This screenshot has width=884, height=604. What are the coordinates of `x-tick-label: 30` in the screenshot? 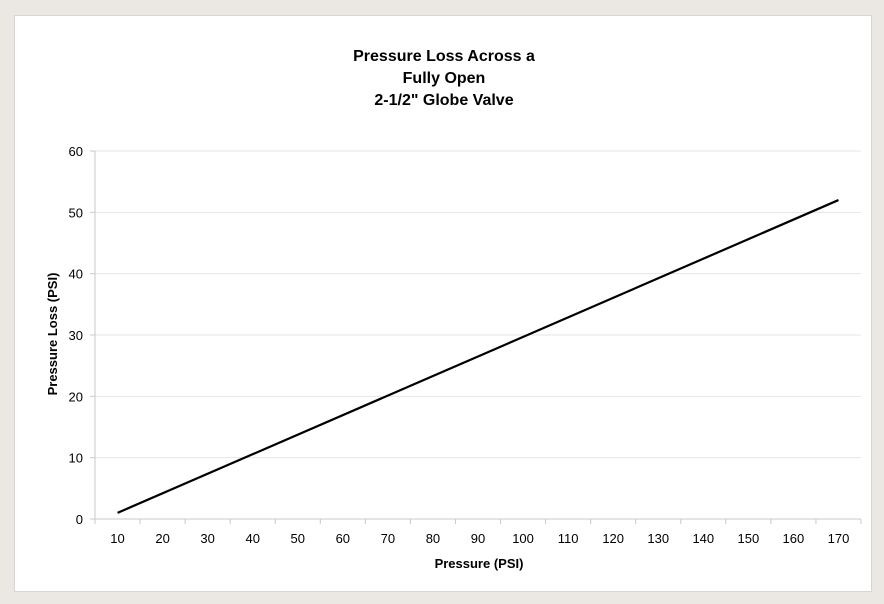 It's located at (207, 538).